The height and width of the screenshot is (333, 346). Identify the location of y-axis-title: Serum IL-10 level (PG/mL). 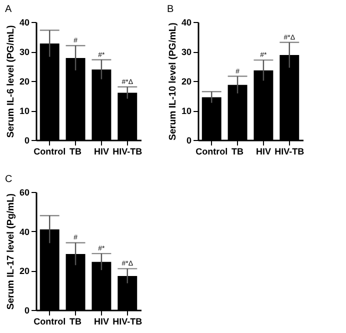
(172, 81).